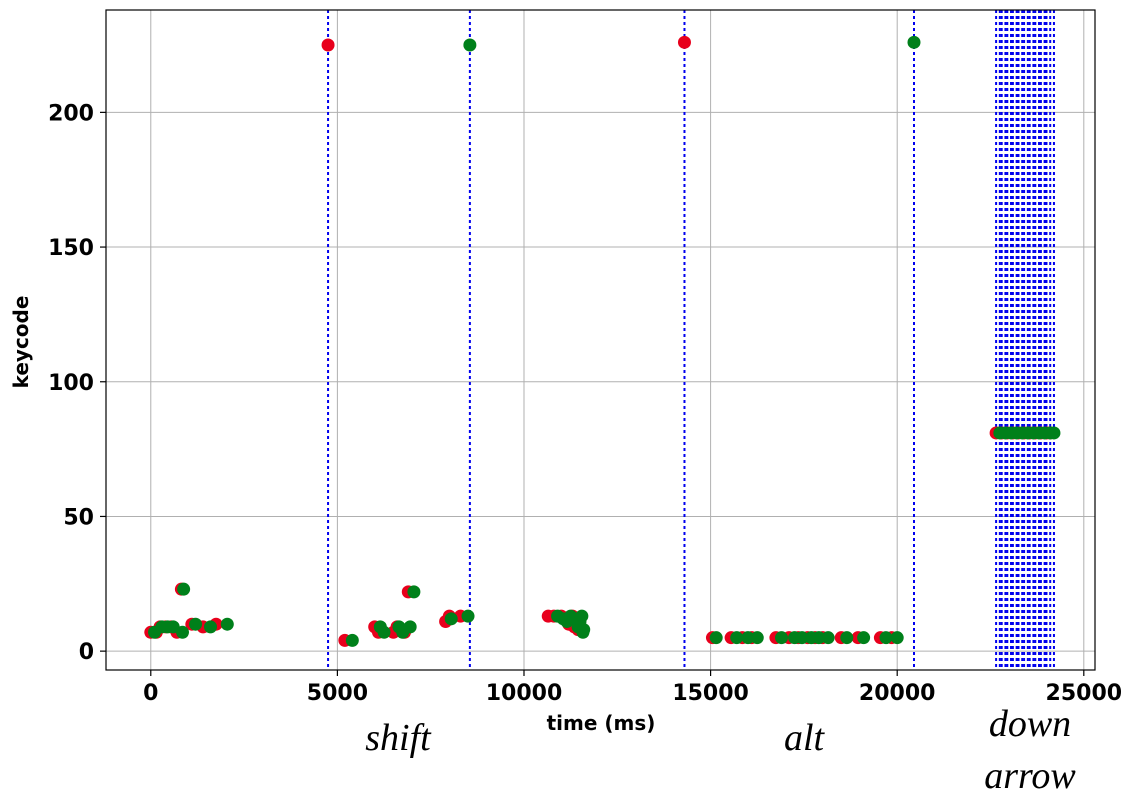 Image resolution: width=1131 pixels, height=794 pixels. I want to click on y-tick-label: 50, so click(78, 517).